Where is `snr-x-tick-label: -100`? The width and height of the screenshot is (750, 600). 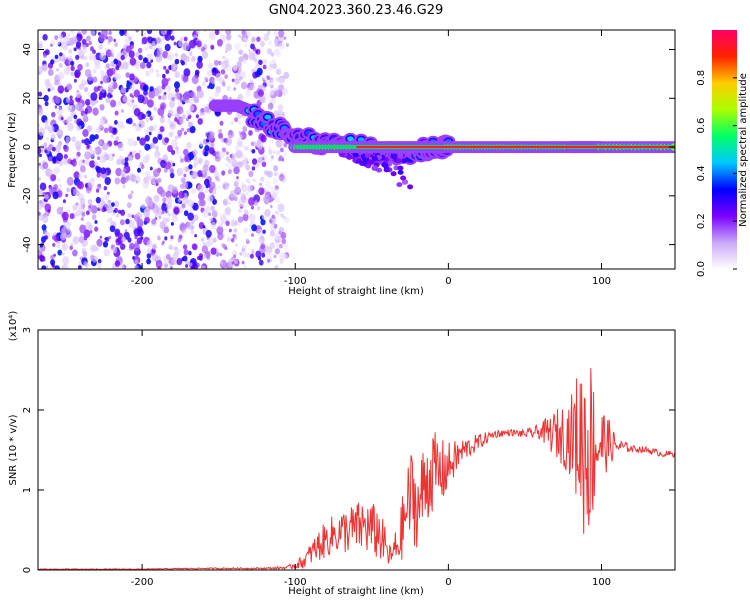 snr-x-tick-label: -100 is located at coordinates (295, 582).